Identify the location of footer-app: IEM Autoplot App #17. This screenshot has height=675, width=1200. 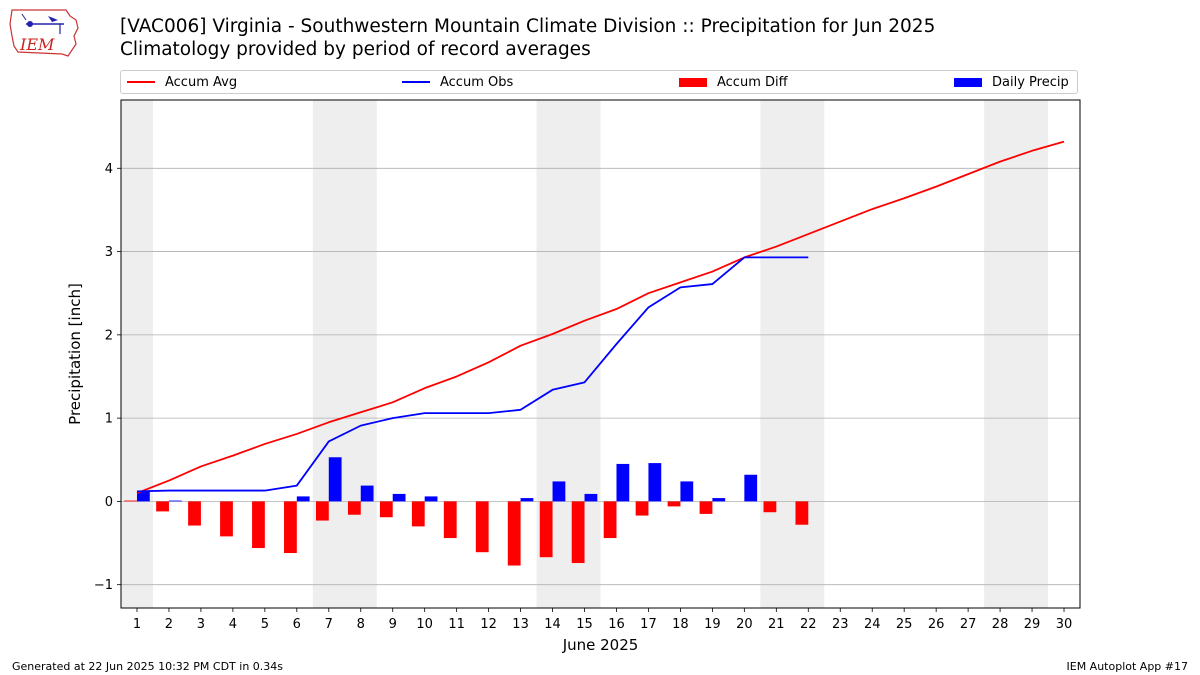
(1127, 666).